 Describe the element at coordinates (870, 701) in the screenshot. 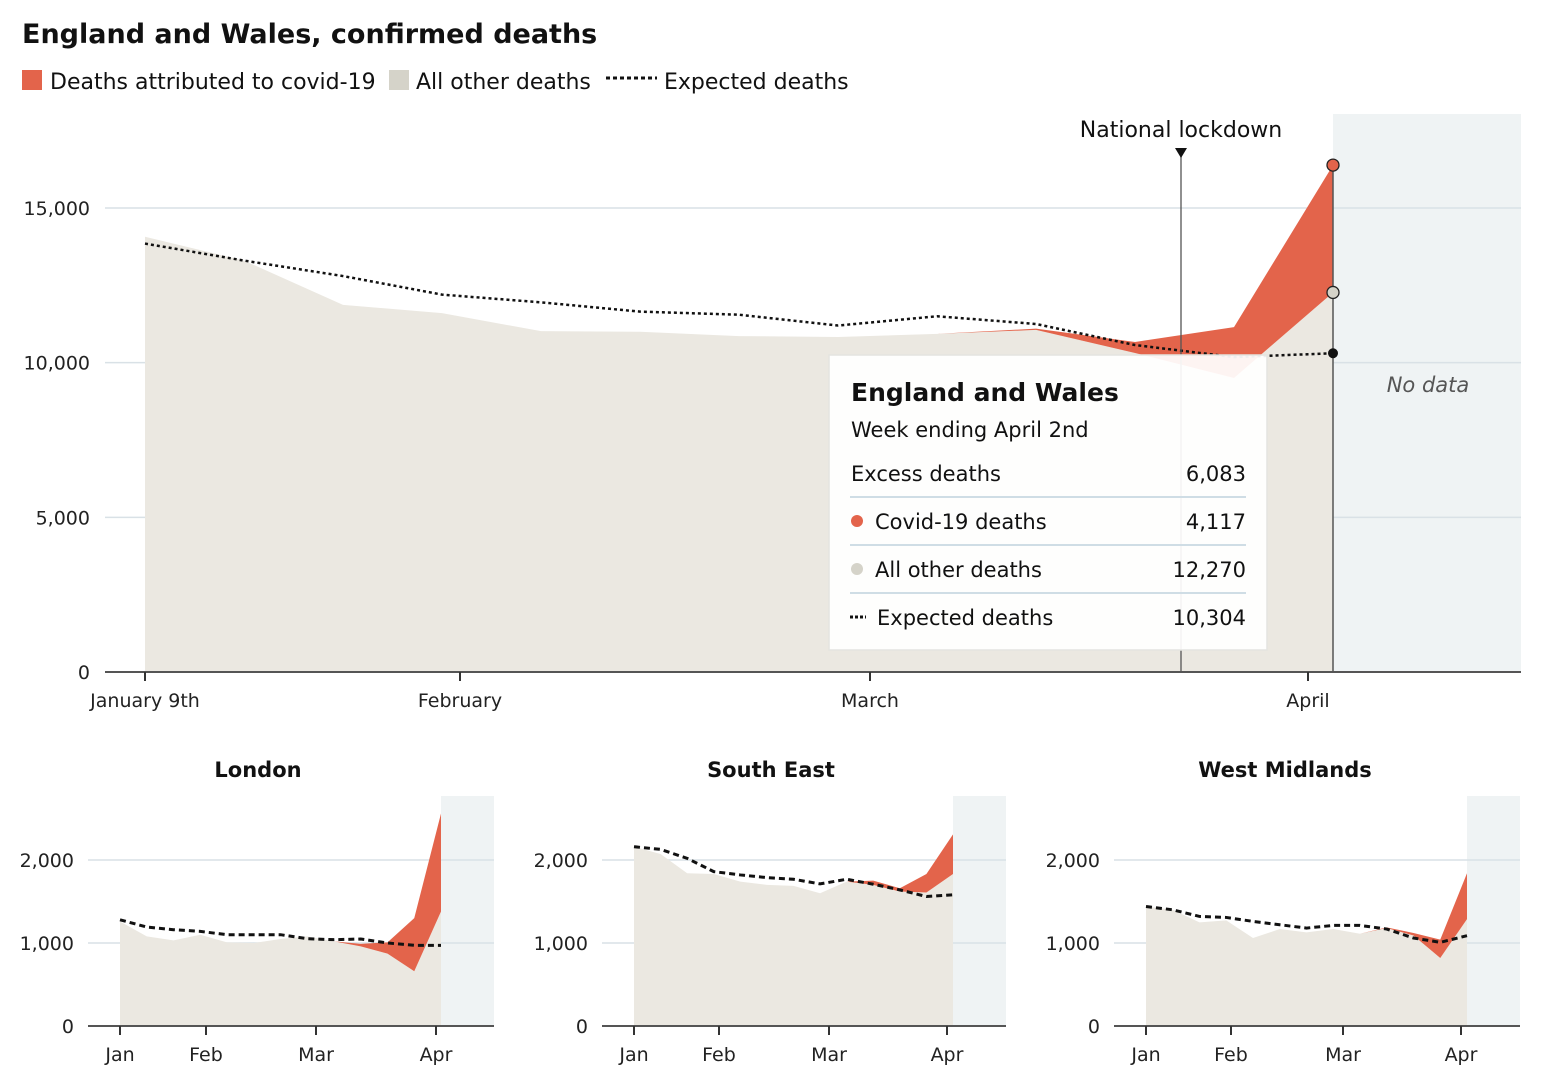

I see `x-tick-label: March` at that location.